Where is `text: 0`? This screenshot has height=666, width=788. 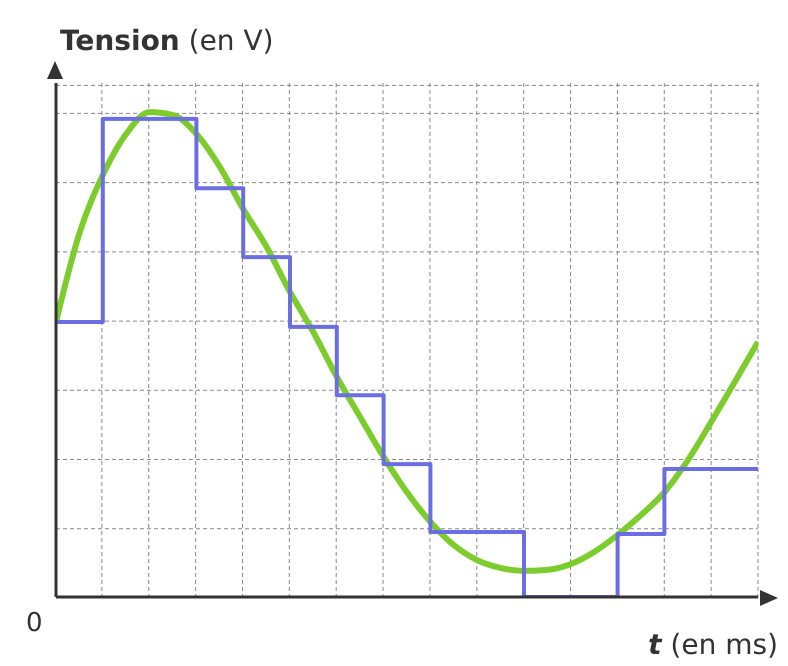 text: 0 is located at coordinates (34, 623).